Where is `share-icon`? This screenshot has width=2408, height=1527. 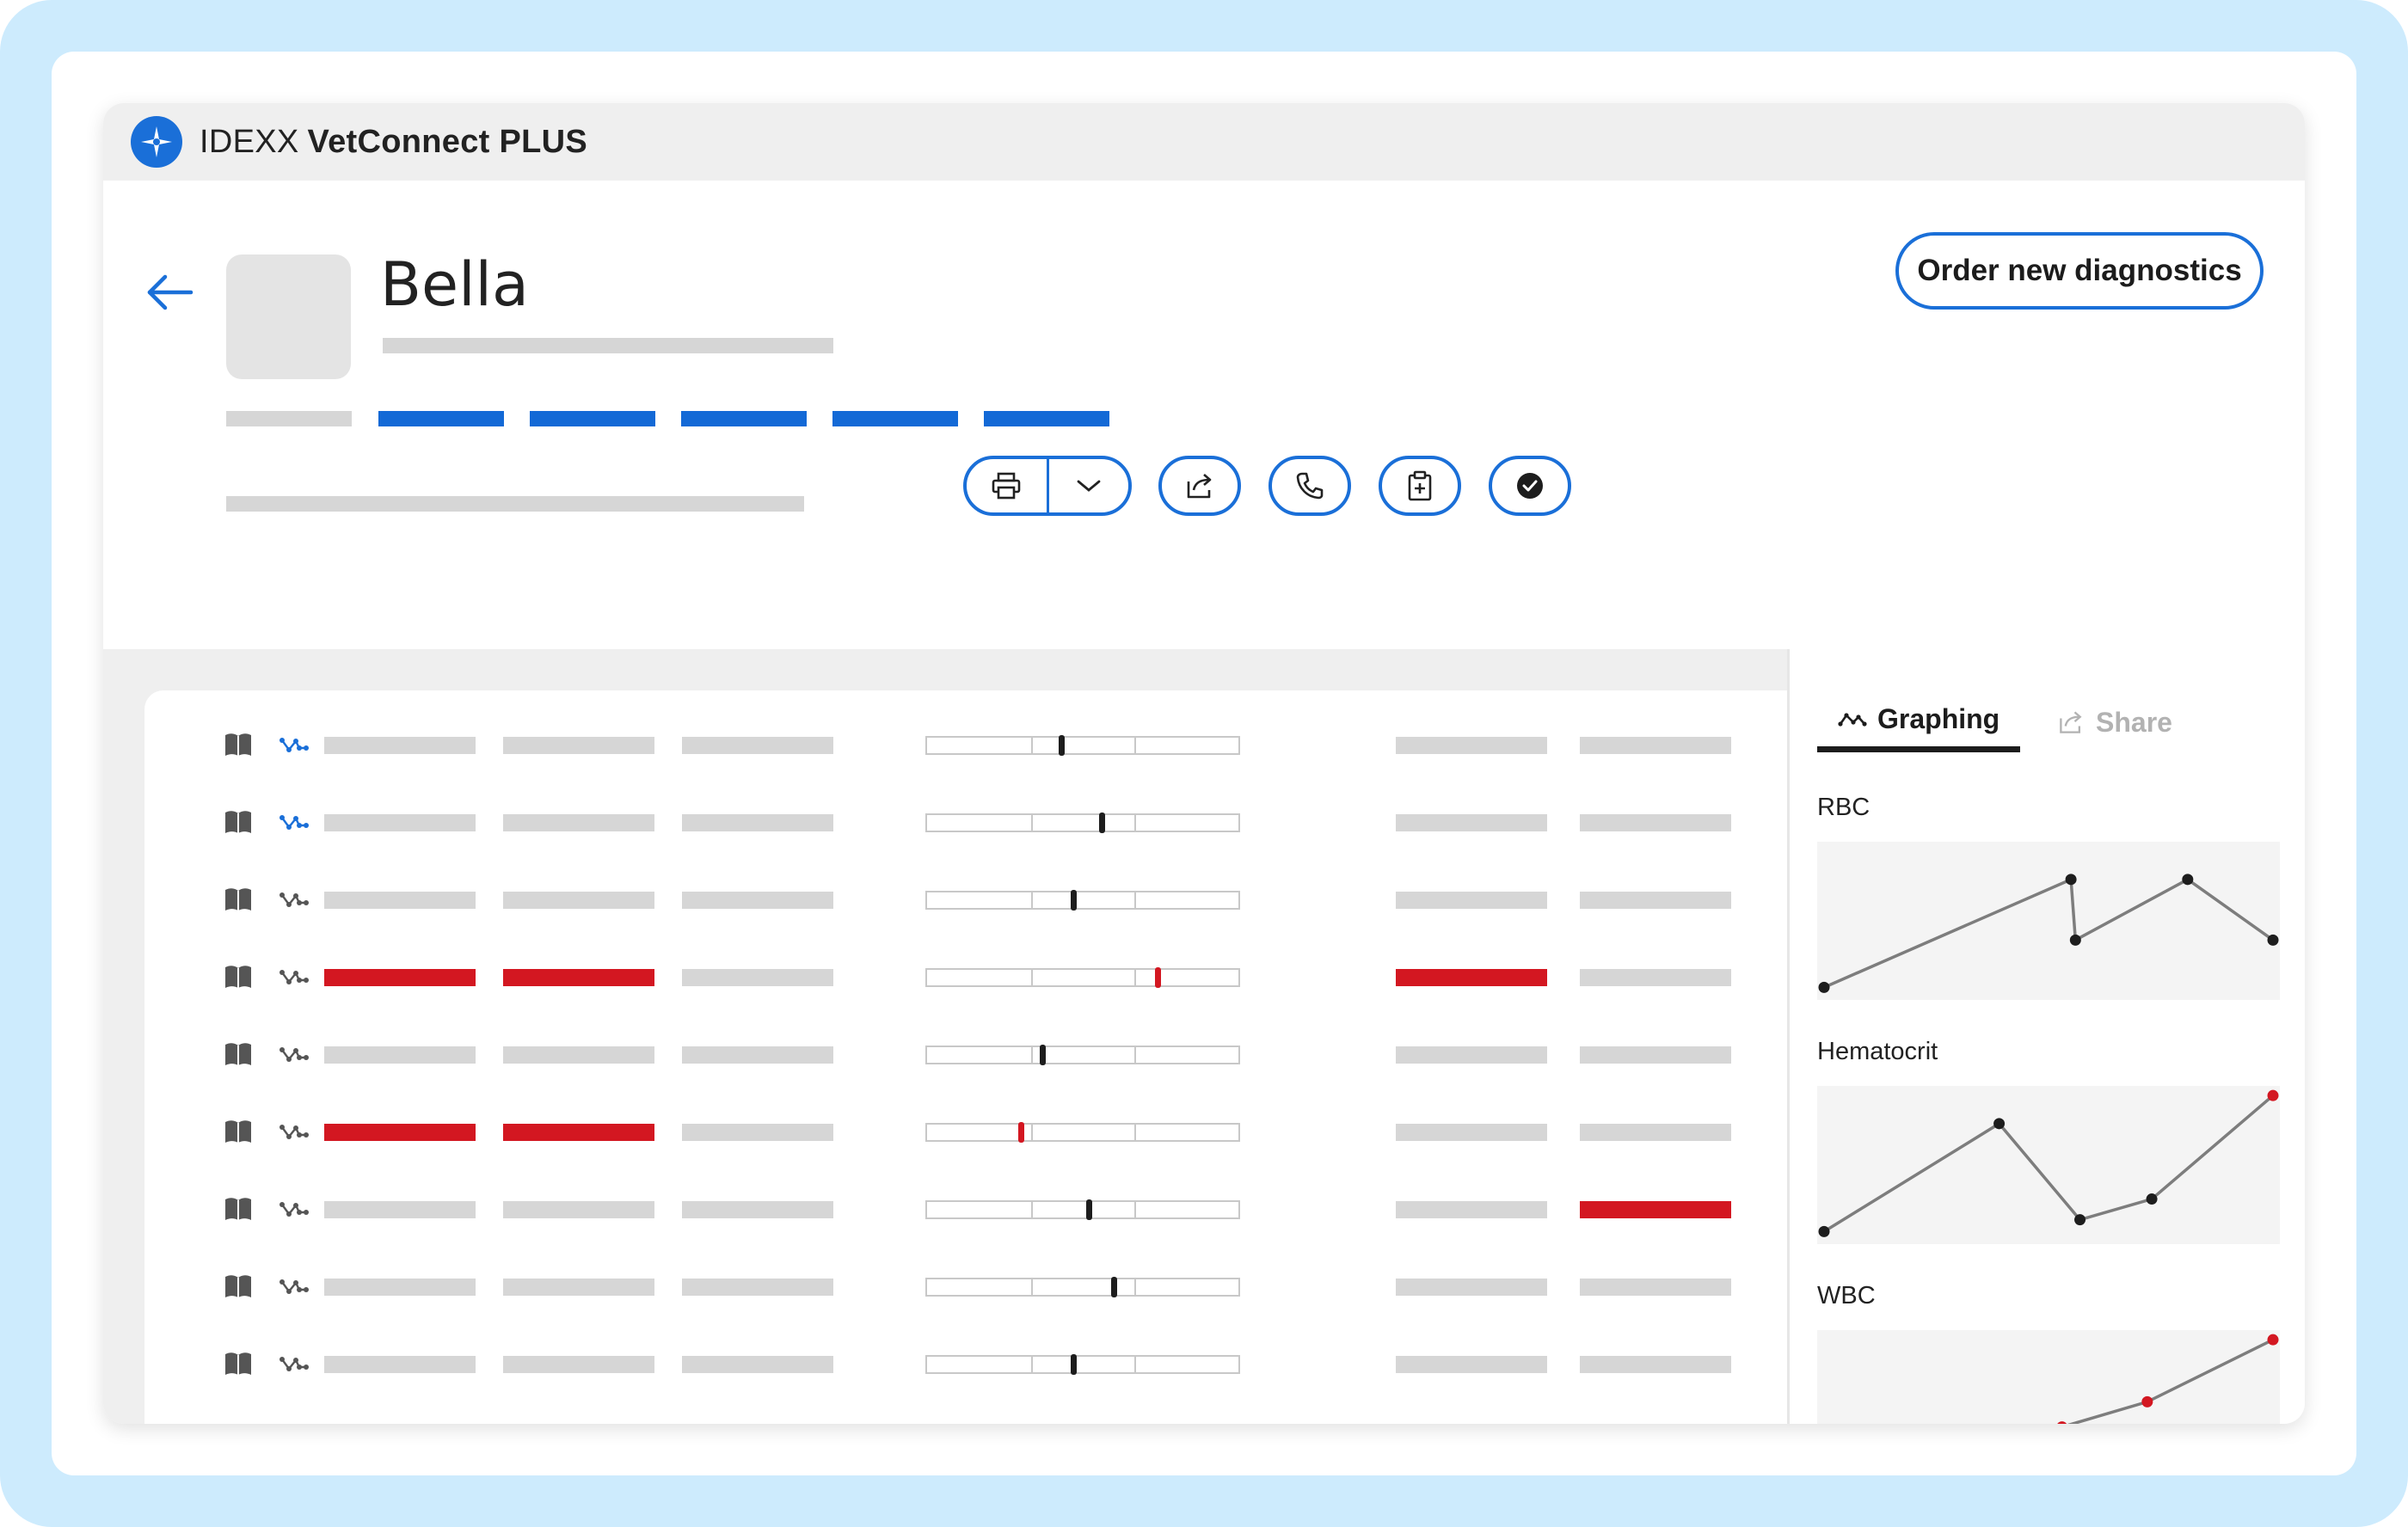 share-icon is located at coordinates (1199, 486).